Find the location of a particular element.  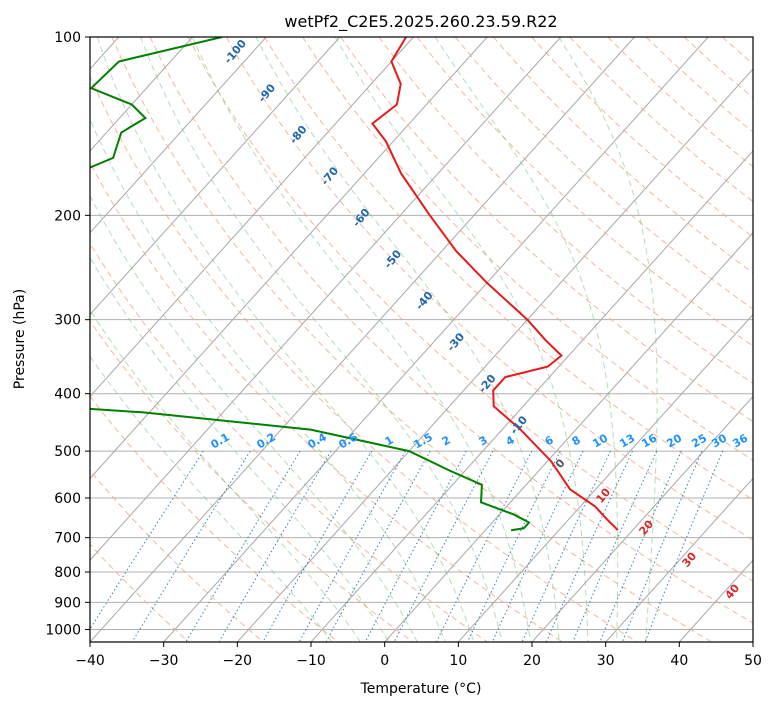

y-tick-label: 600 is located at coordinates (67, 499).